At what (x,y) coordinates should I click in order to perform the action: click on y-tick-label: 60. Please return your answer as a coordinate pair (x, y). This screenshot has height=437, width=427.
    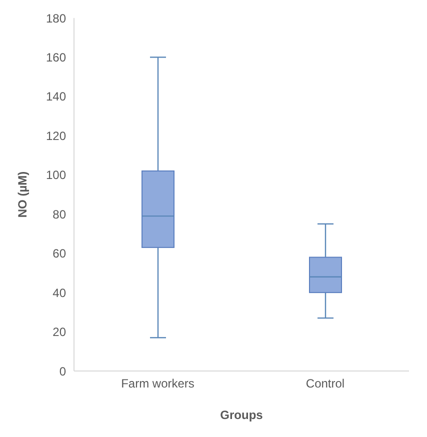
    Looking at the image, I should click on (59, 253).